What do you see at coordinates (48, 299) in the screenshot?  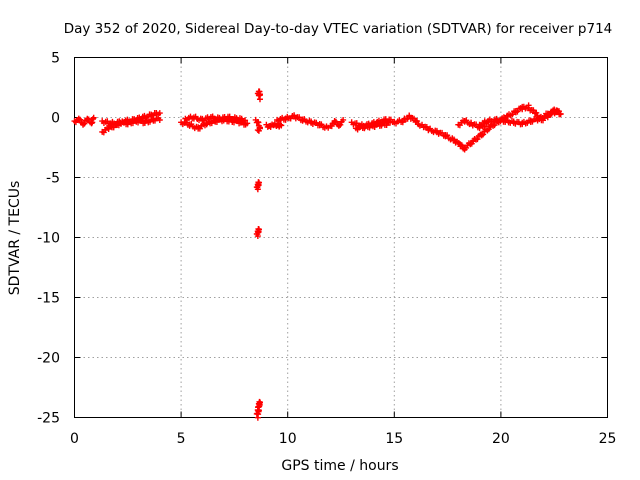 I see `y-tick-label: -15` at bounding box center [48, 299].